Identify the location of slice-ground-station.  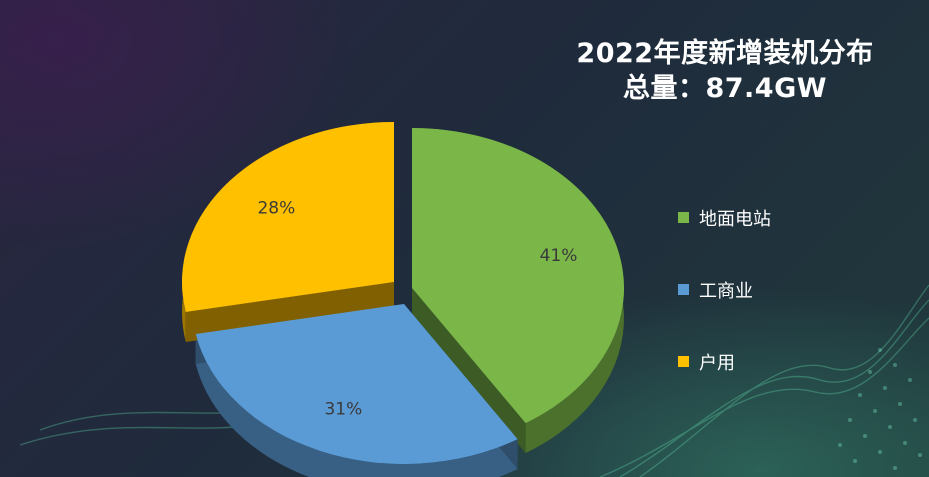
(518, 276).